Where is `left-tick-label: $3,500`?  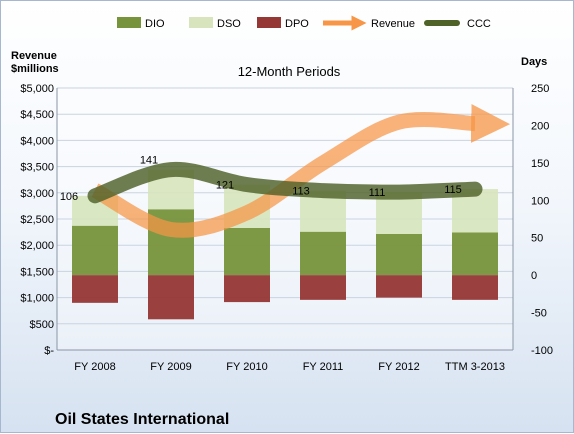 left-tick-label: $3,500 is located at coordinates (37, 168).